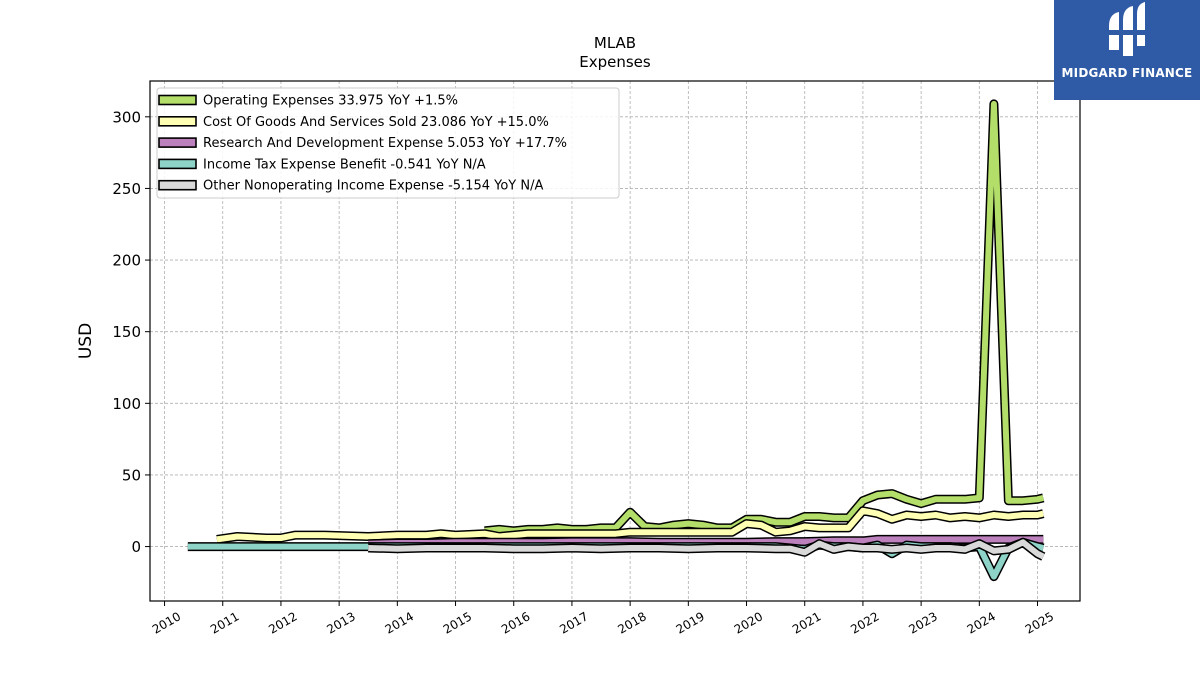  What do you see at coordinates (573, 622) in the screenshot?
I see `x-tick-label: 2017` at bounding box center [573, 622].